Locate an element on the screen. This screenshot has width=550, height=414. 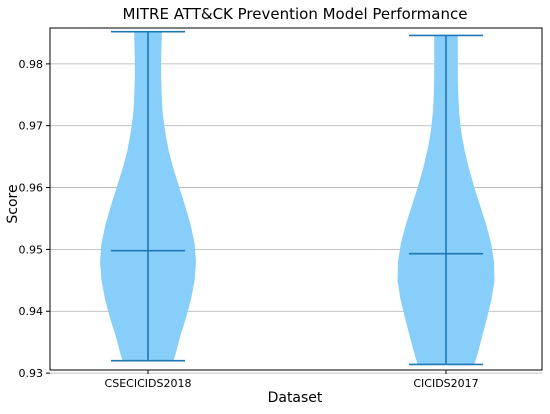
violin-cicids2017 is located at coordinates (446, 200).